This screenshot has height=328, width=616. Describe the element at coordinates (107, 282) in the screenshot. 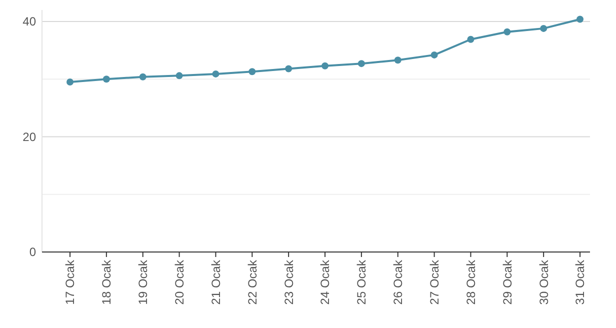

I see `x-tick-label: 18 Ocak` at that location.